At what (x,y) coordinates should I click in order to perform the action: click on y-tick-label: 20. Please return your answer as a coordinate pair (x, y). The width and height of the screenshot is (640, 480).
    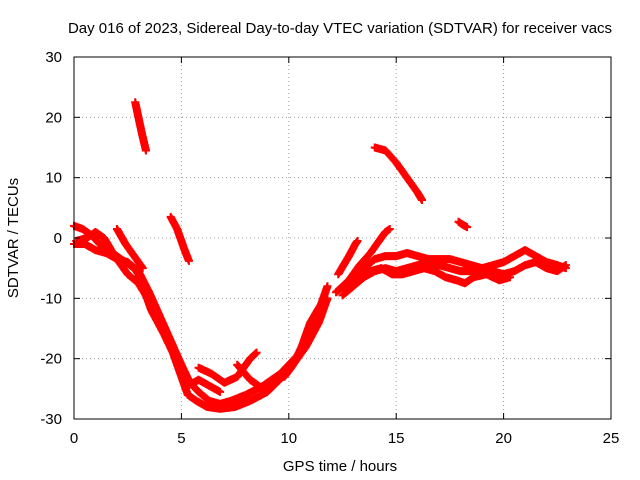
    Looking at the image, I should click on (53, 117).